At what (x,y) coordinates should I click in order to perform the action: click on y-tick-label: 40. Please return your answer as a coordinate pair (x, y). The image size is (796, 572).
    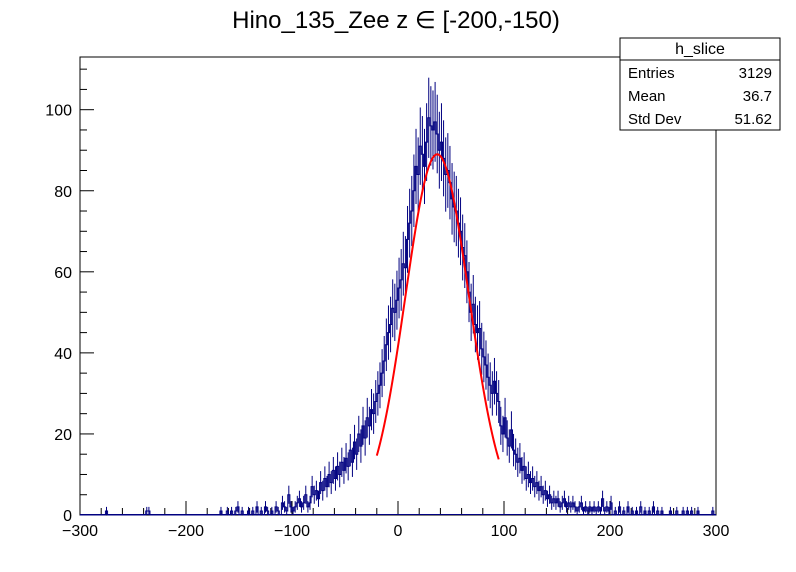
    Looking at the image, I should click on (63, 354).